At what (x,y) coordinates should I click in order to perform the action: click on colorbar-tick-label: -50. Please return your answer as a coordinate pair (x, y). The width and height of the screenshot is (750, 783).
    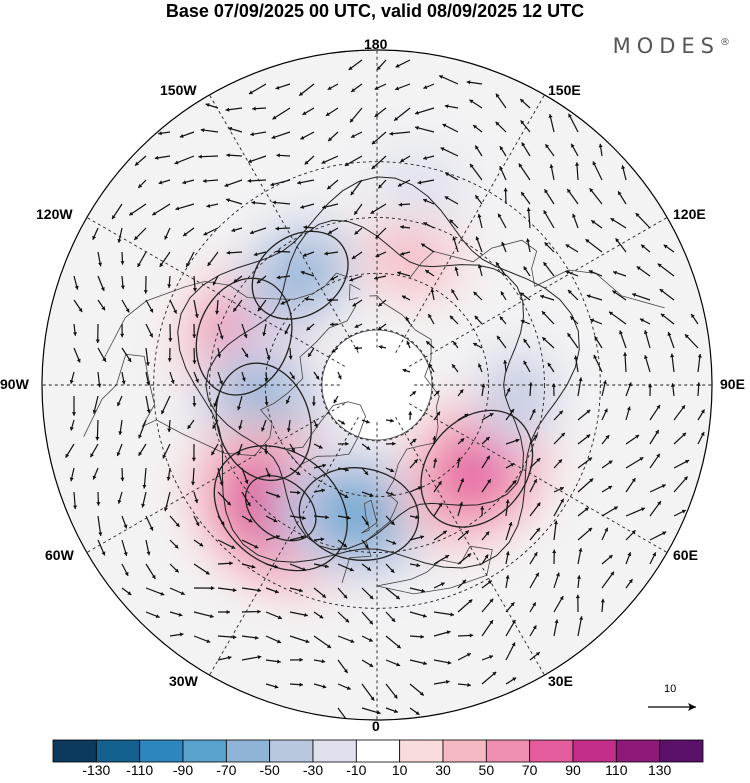
    Looking at the image, I should click on (269, 770).